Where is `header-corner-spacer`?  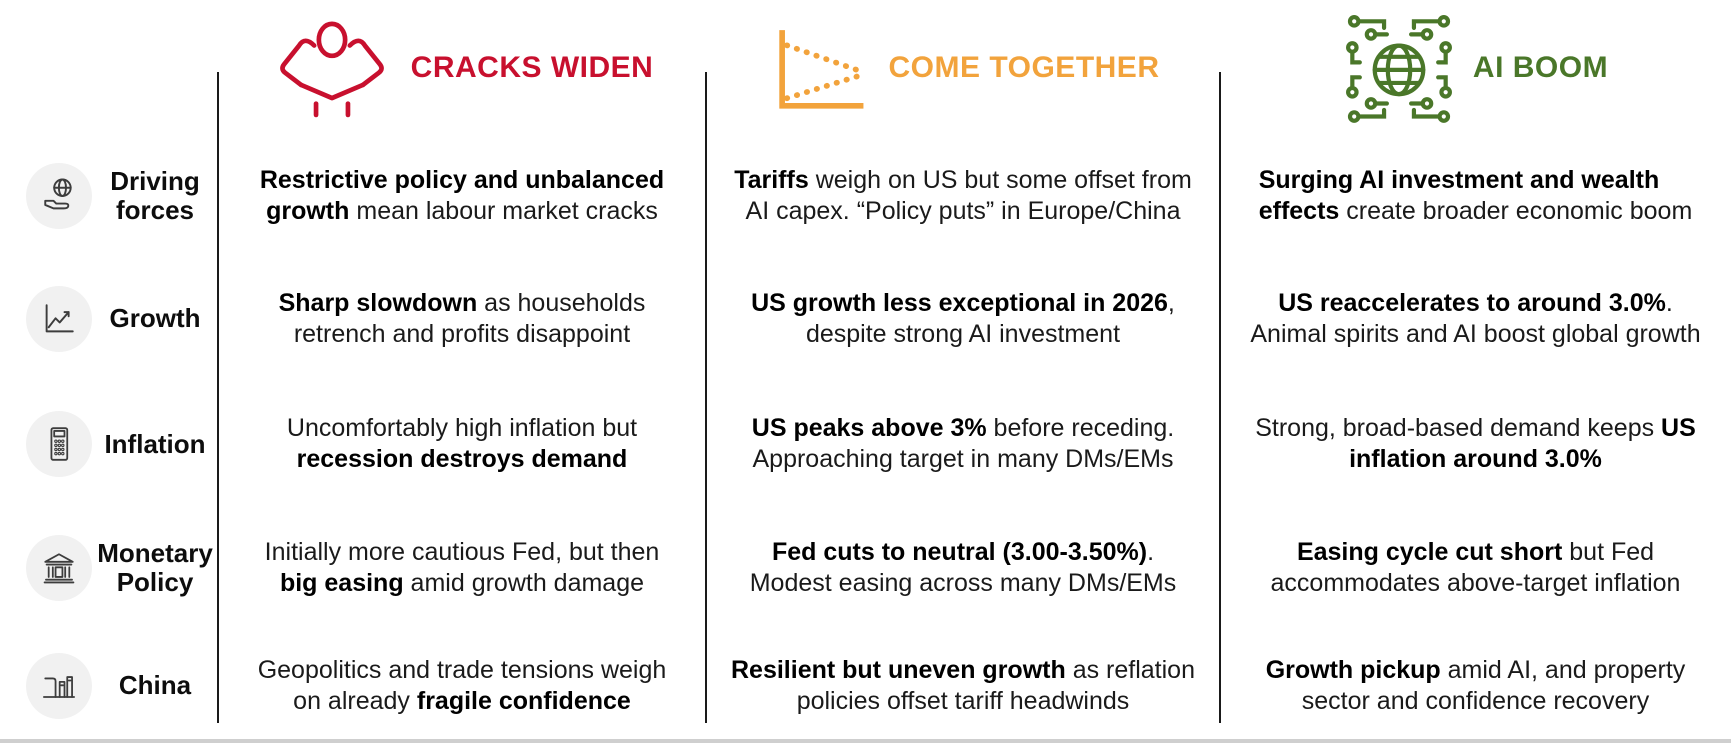
header-corner-spacer is located at coordinates (109, 67).